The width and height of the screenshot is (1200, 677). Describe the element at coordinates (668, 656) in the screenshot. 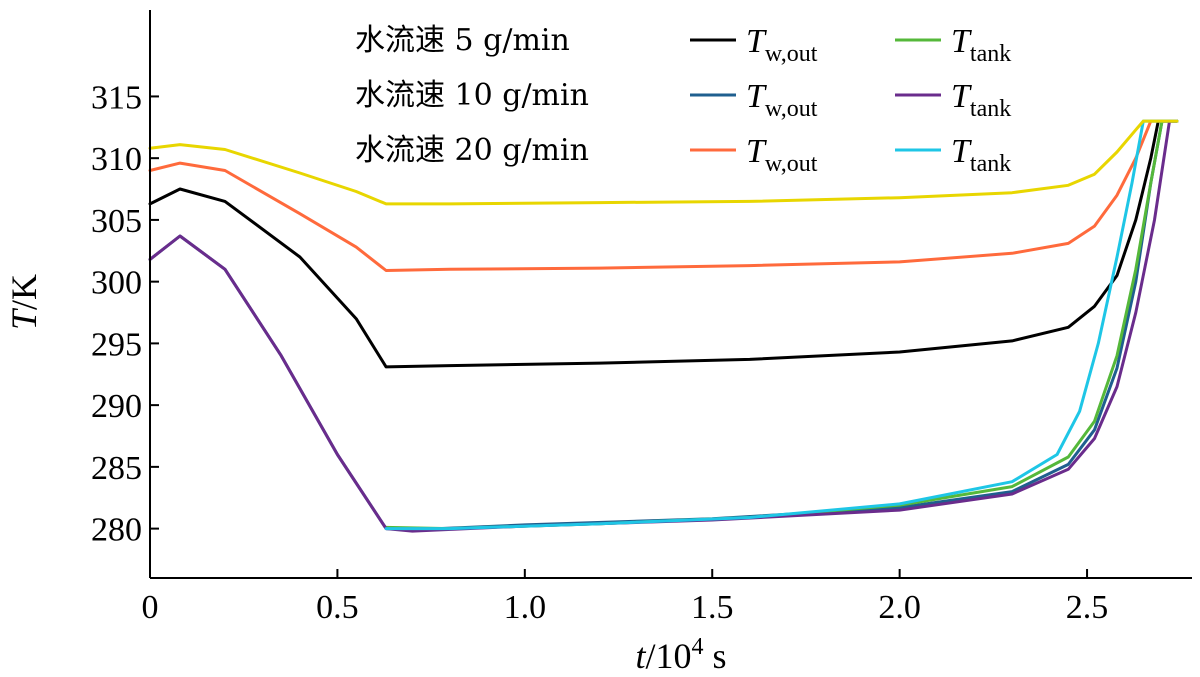

I see `x-axis-title-unit: /10` at that location.